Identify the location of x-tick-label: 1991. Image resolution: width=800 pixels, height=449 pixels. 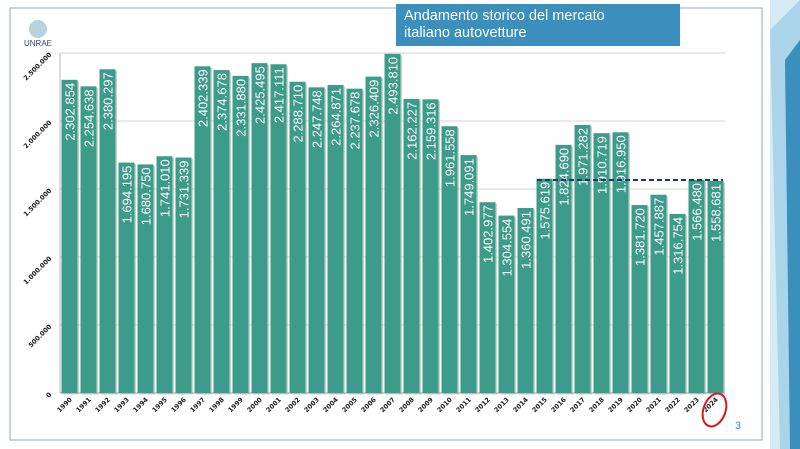
(83, 404).